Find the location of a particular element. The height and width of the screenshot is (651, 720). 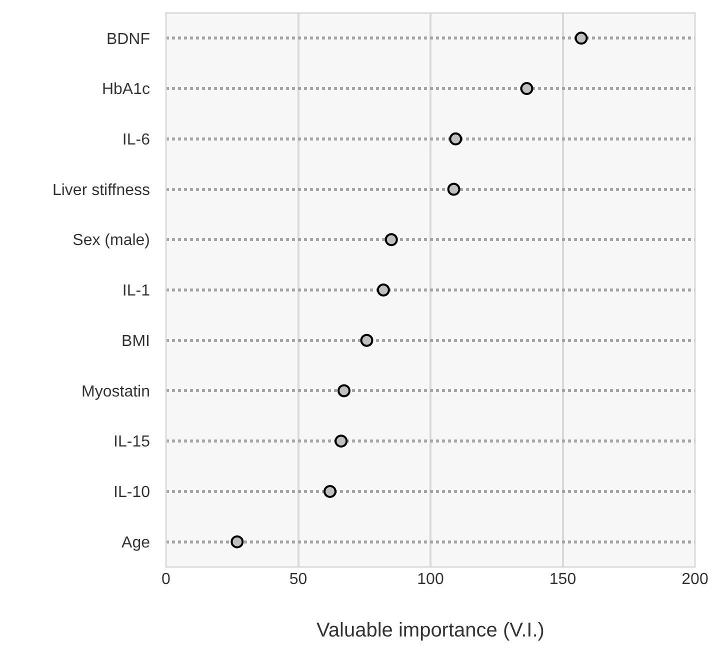

y-tick-label: IL-15 is located at coordinates (132, 442).